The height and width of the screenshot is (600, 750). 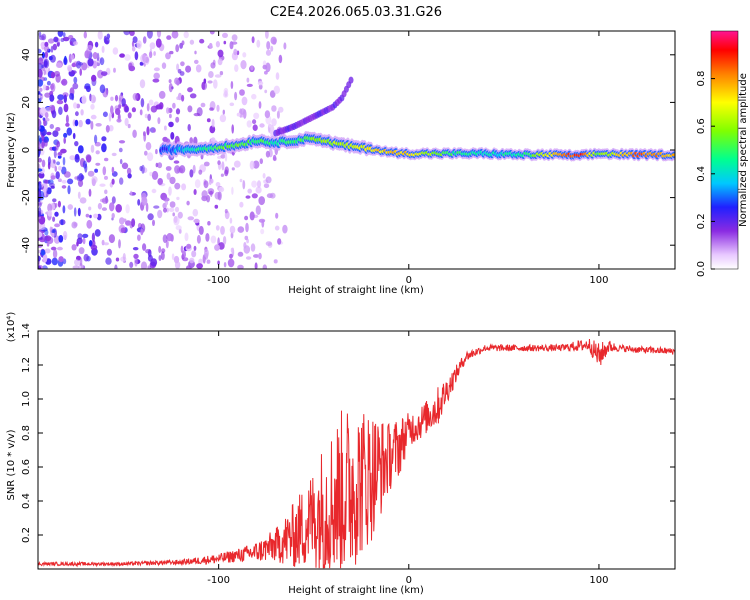 What do you see at coordinates (26, 365) in the screenshot?
I see `y-tick-label: 1.2` at bounding box center [26, 365].